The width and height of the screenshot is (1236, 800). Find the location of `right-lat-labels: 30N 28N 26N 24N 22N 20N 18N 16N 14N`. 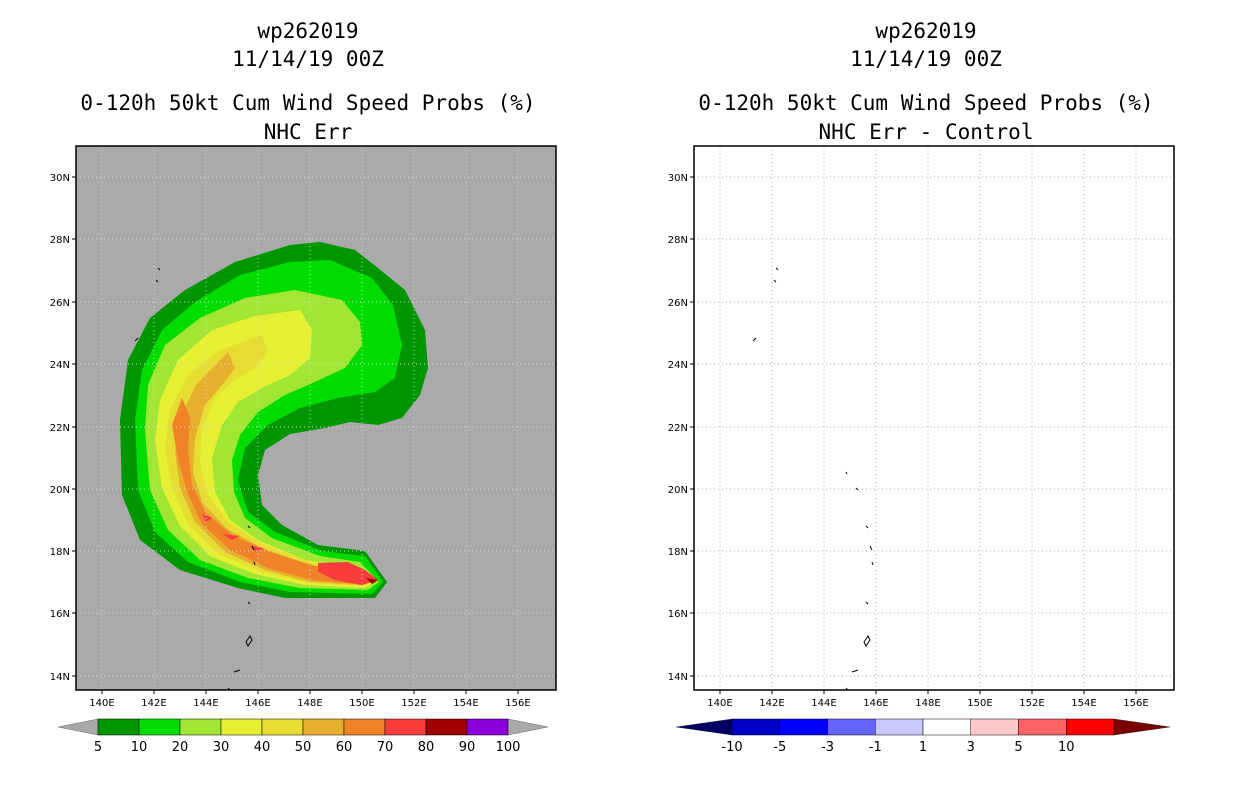

right-lat-labels: 30N 28N 26N 24N 22N 20N 18N 16N 14N is located at coordinates (678, 428).